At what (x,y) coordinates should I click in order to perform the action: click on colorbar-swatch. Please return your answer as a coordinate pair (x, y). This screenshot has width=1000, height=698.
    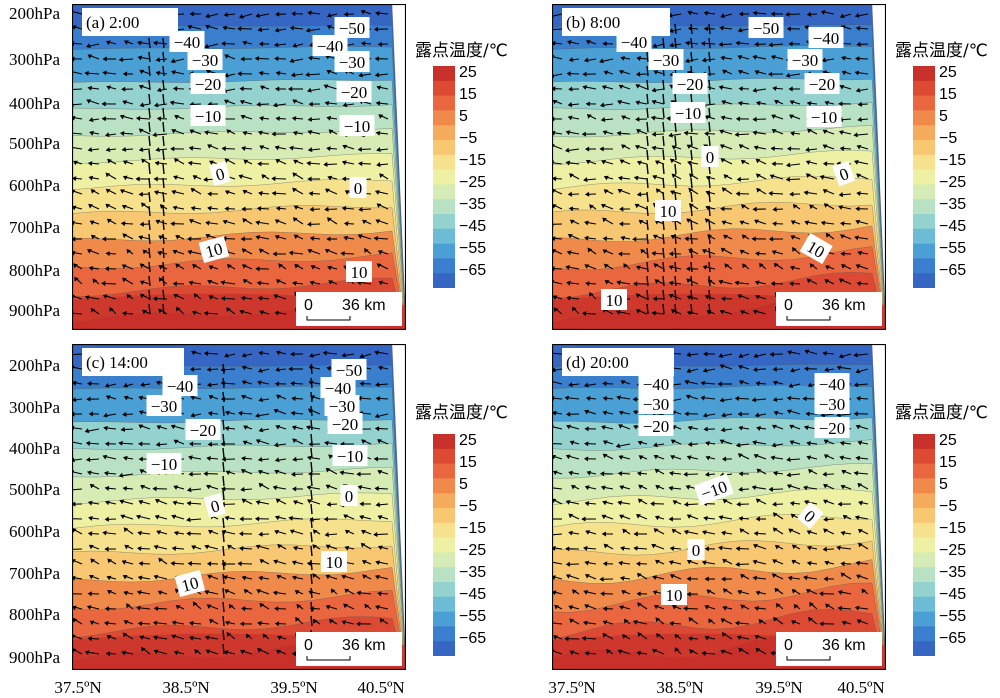
    Looking at the image, I should click on (924, 575).